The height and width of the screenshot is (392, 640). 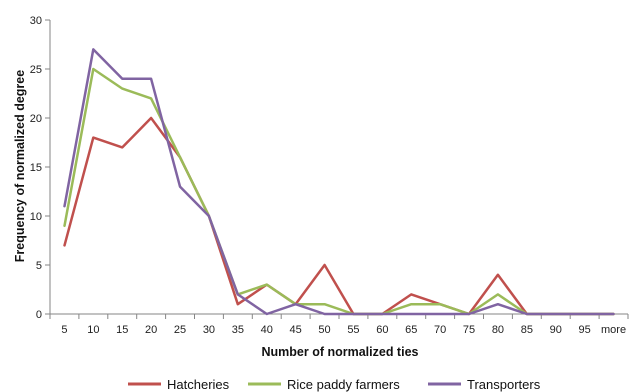 I want to click on y-axis-ticks: 0 5 10 15 20 25 30, so click(x=40, y=168).